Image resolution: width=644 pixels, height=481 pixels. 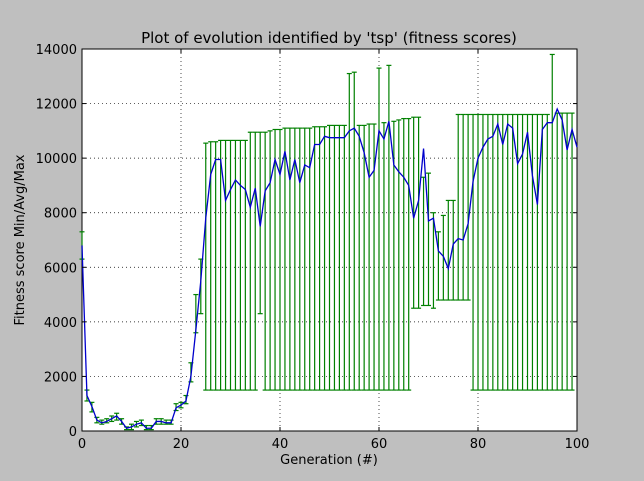 I want to click on x-tick-label: 20, so click(x=181, y=444).